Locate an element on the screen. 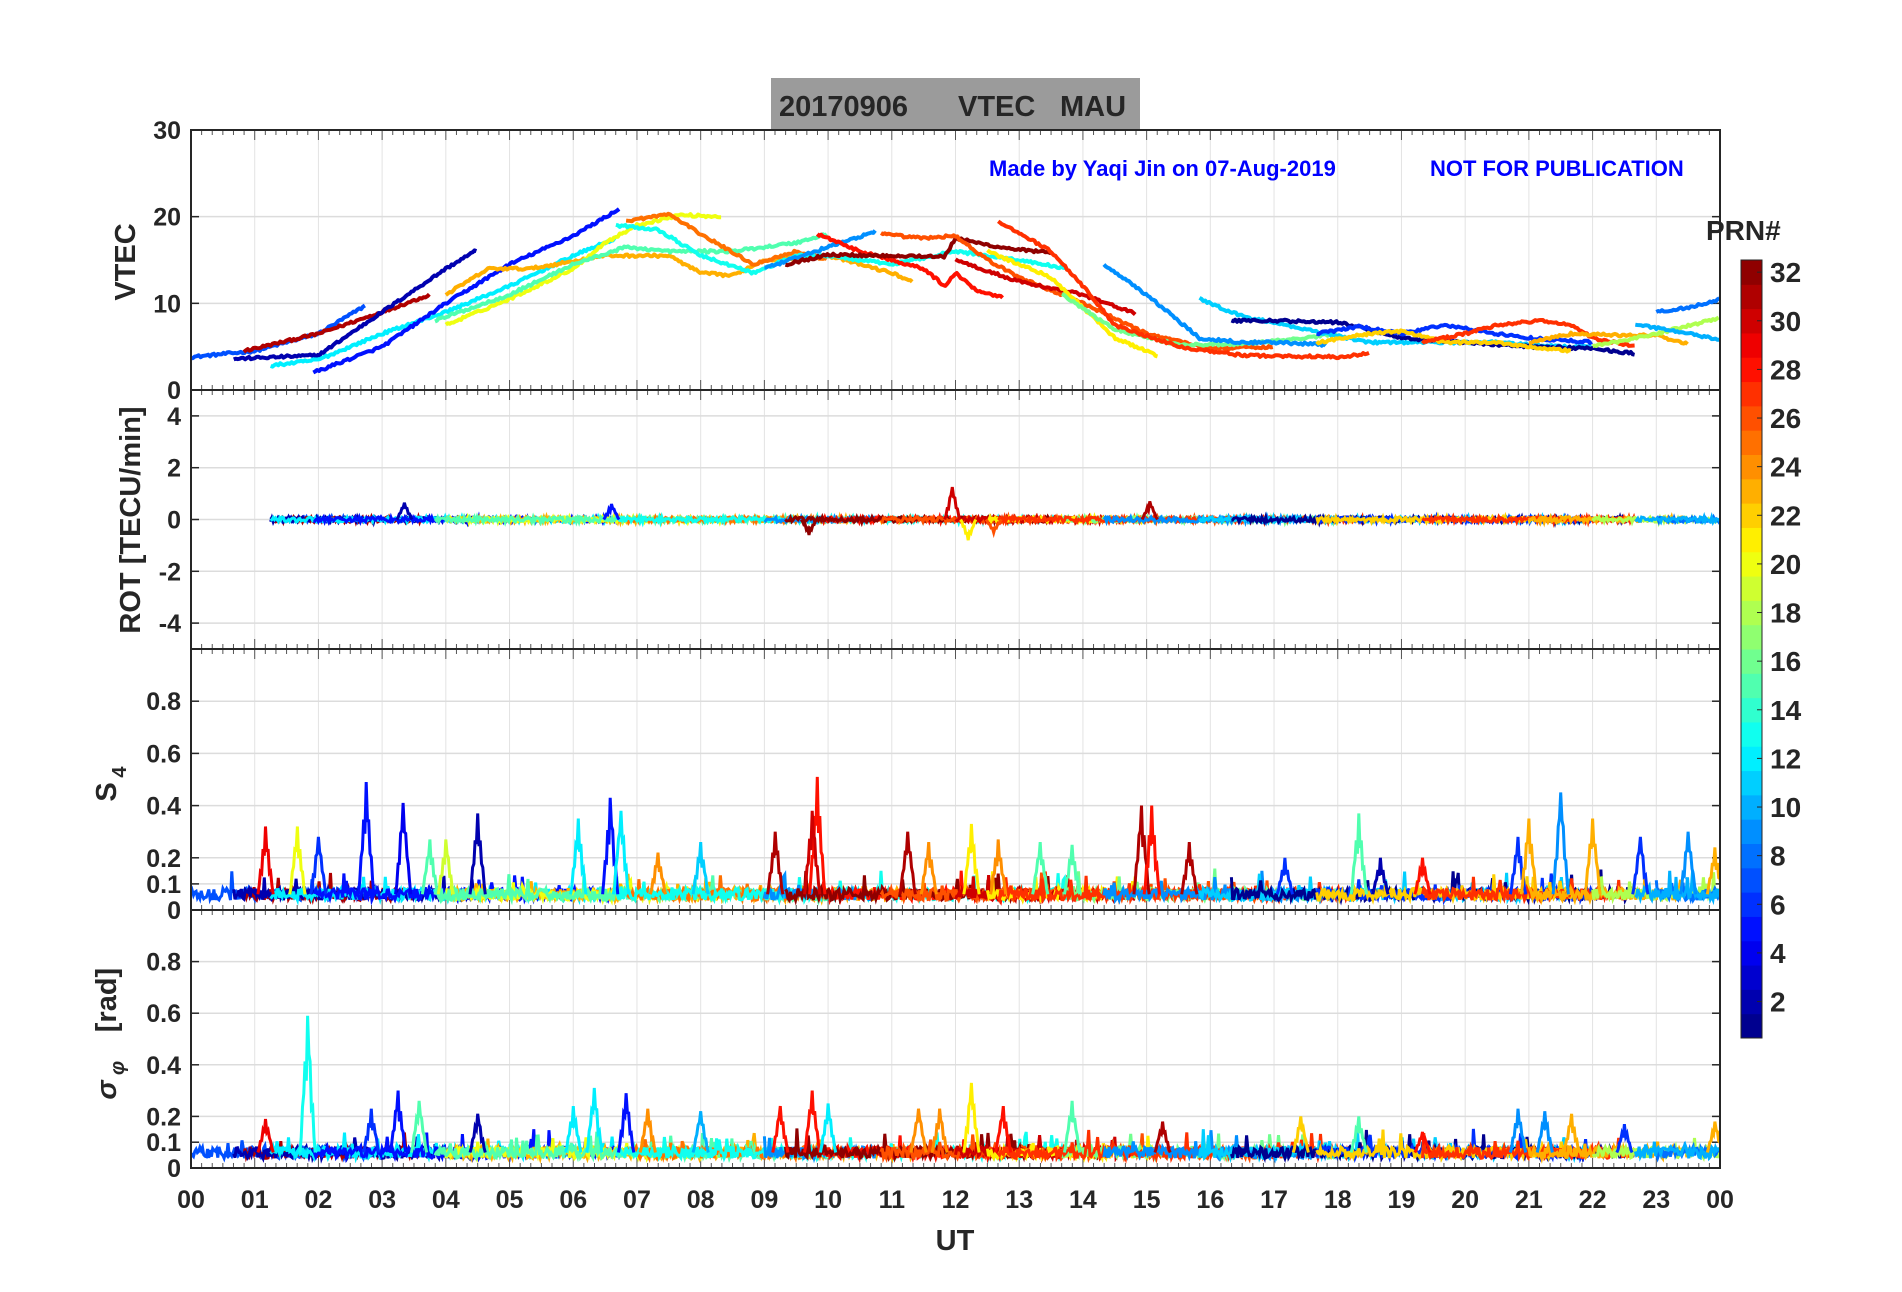 Image resolution: width=1902 pixels, height=1292 pixels. x-tick-label: 19 is located at coordinates (1402, 1200).